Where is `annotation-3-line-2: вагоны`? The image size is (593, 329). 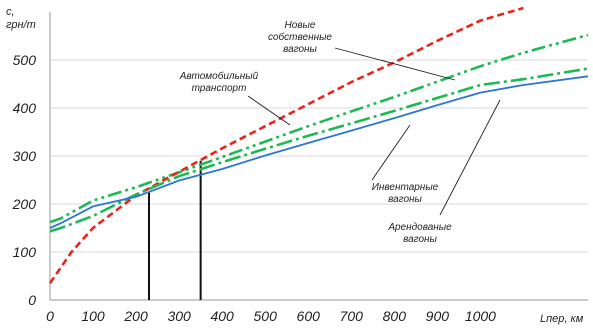
annotation-3-line-2: вагоны is located at coordinates (405, 199).